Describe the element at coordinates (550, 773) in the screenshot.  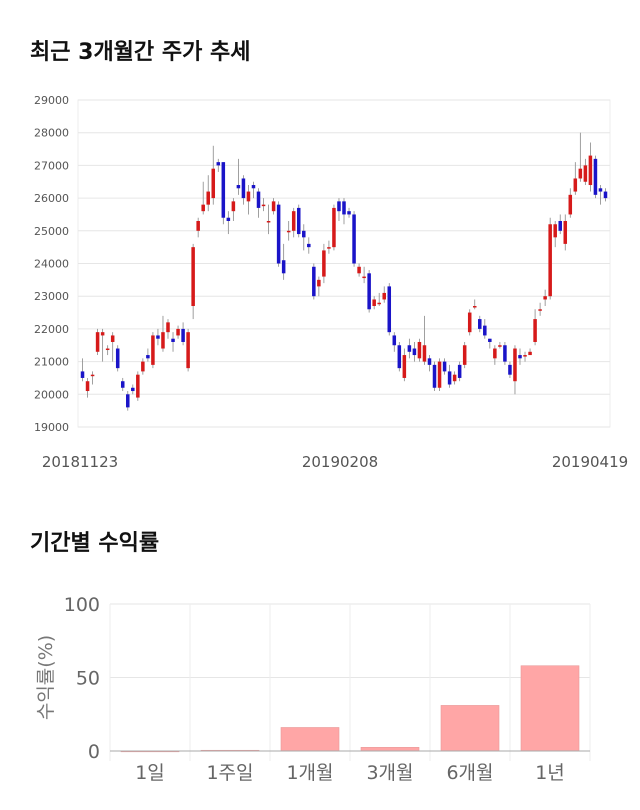
I see `returns-category-label: 1년` at that location.